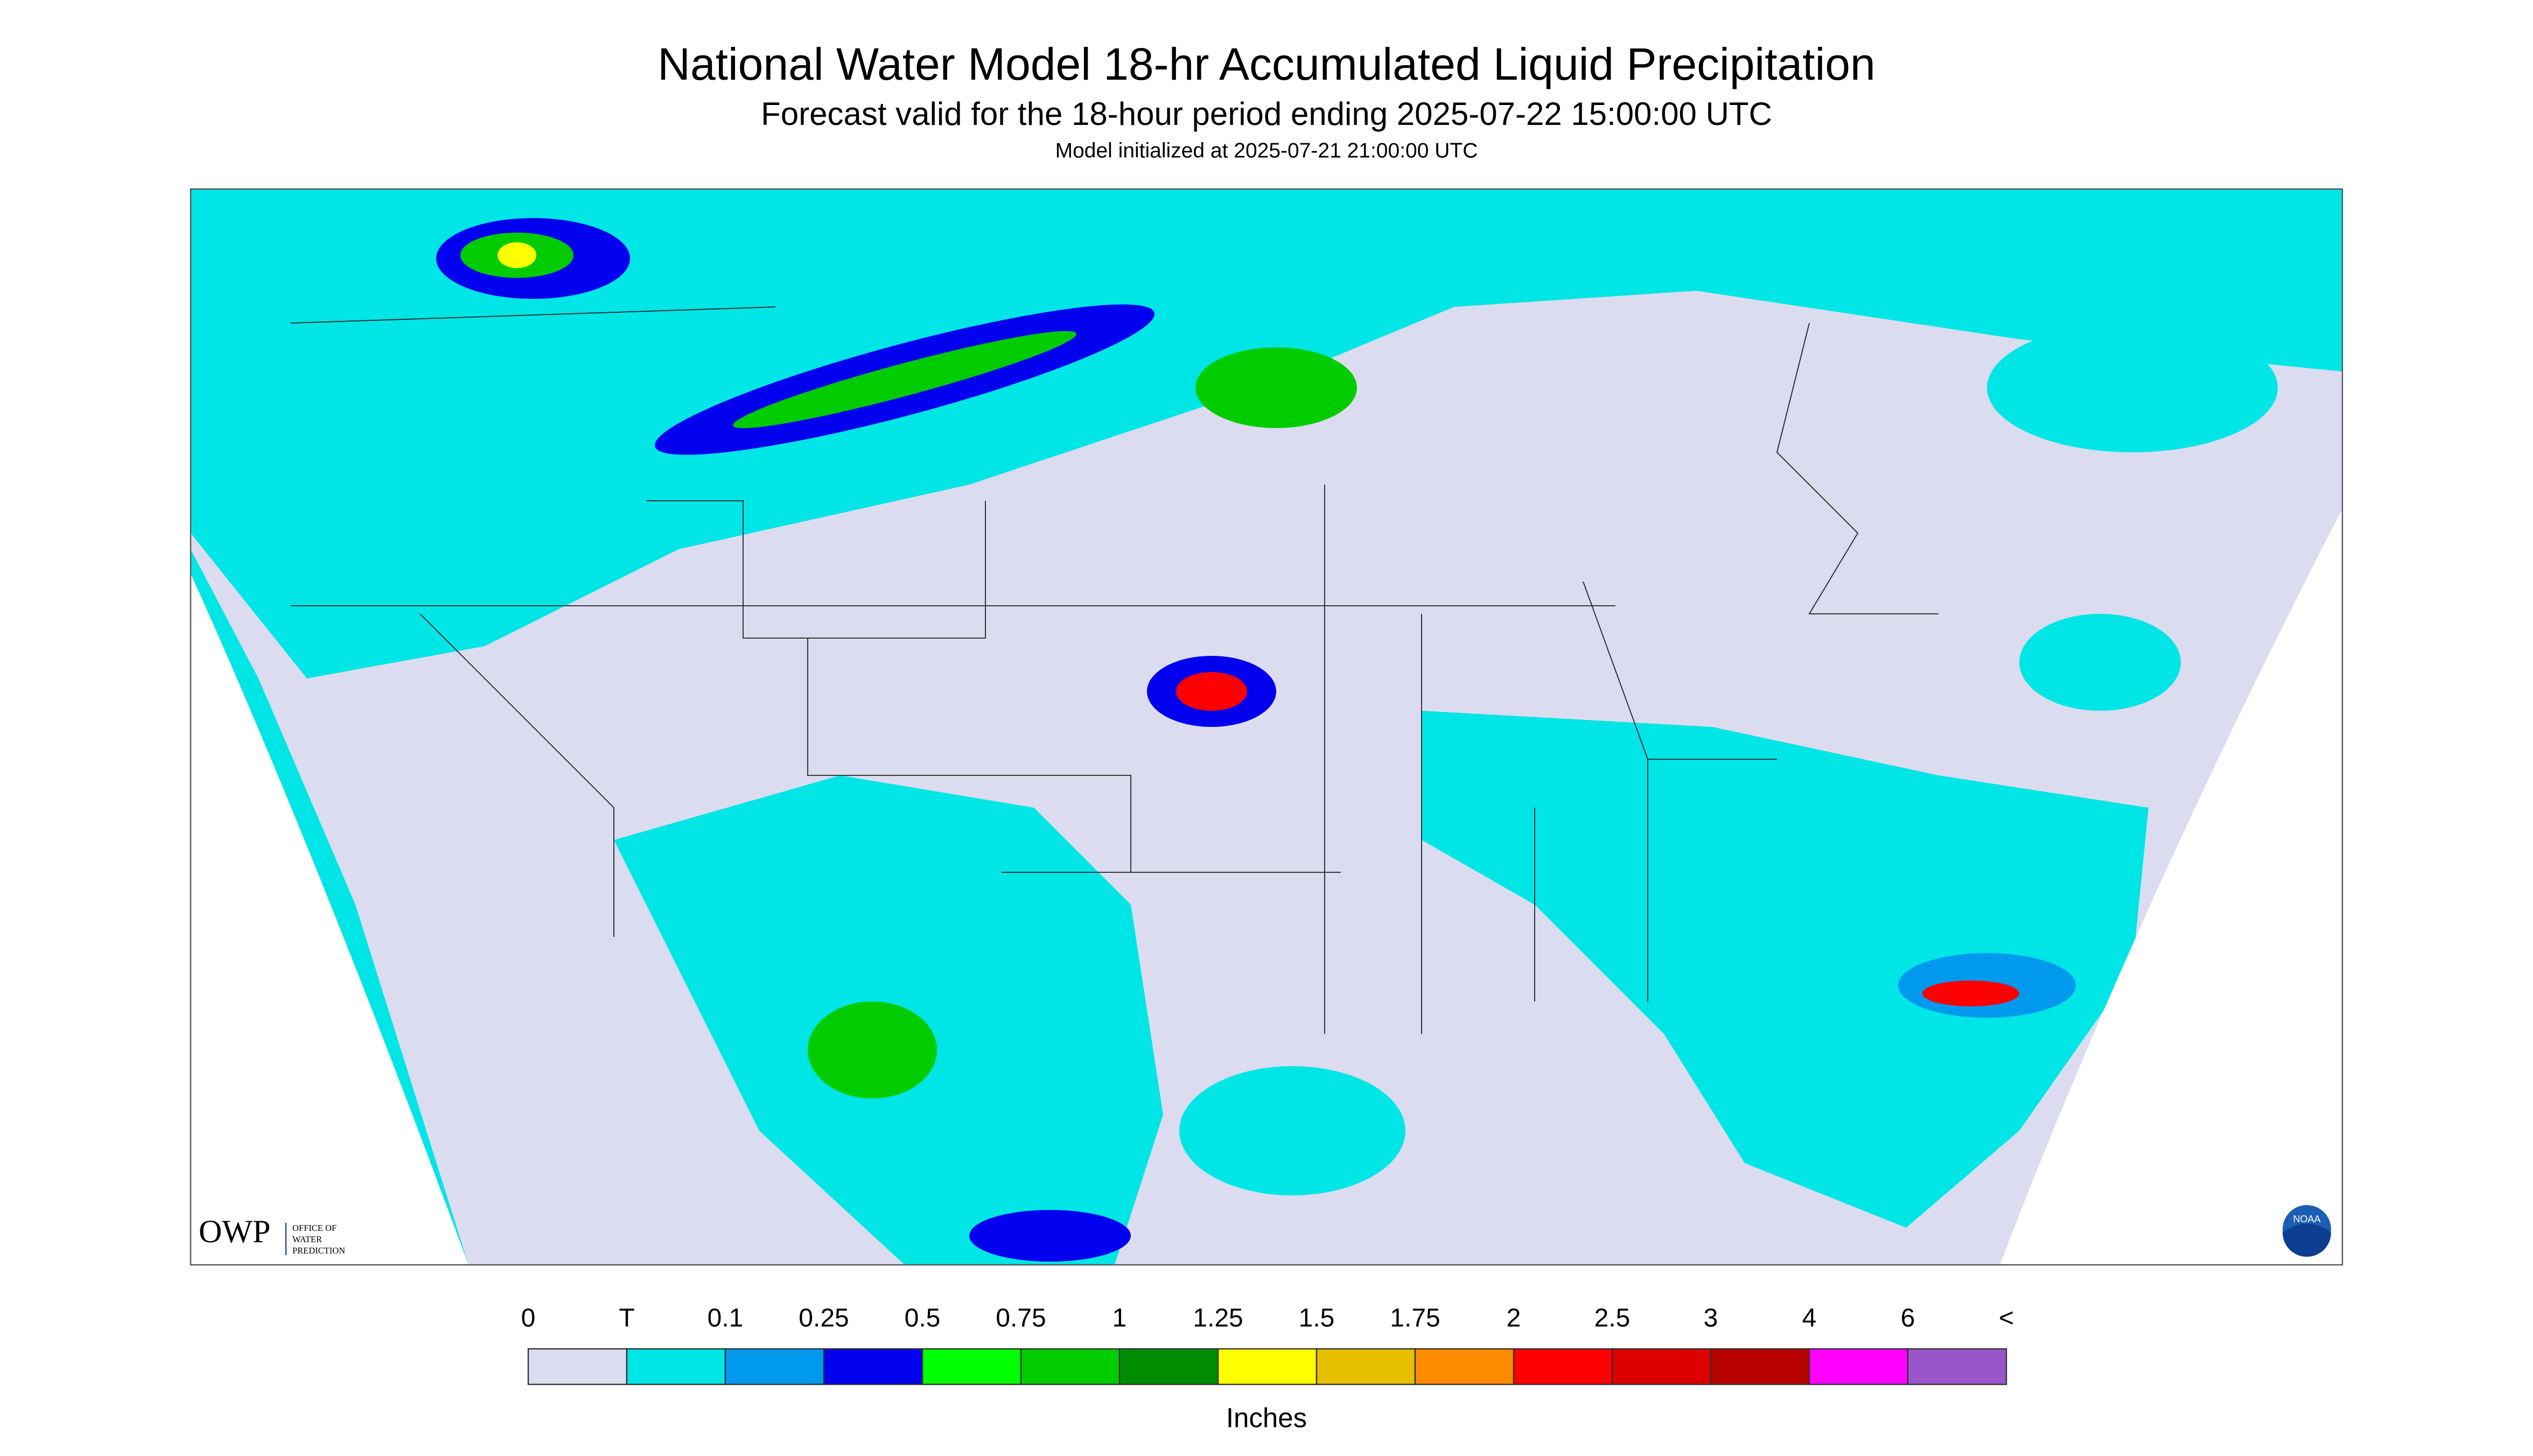 The height and width of the screenshot is (1456, 2533). Describe the element at coordinates (2006, 1318) in the screenshot. I see `legend-label: <` at that location.